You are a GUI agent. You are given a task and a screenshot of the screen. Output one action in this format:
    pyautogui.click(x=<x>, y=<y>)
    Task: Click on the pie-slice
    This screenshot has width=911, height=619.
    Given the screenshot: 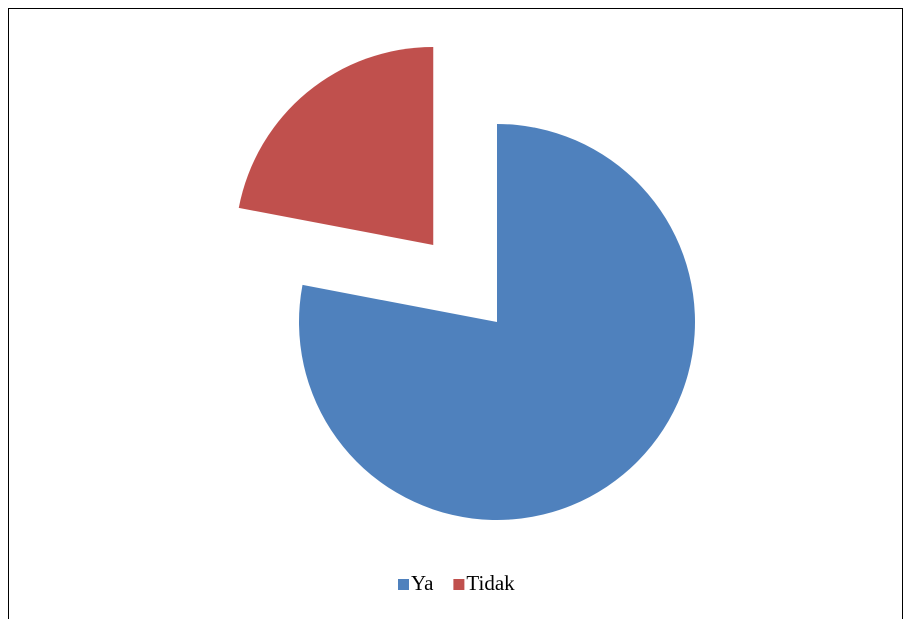 What is the action you would take?
    pyautogui.click(x=336, y=145)
    